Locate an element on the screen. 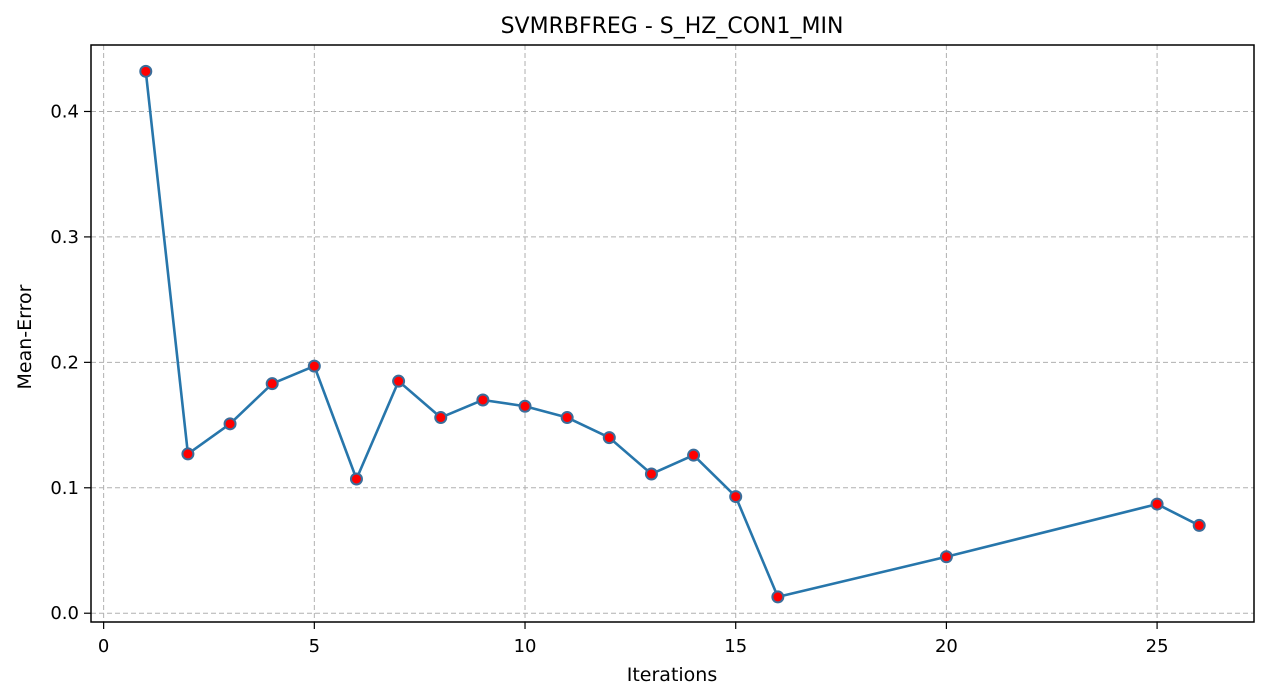  x-tick-label: 20 is located at coordinates (946, 646).